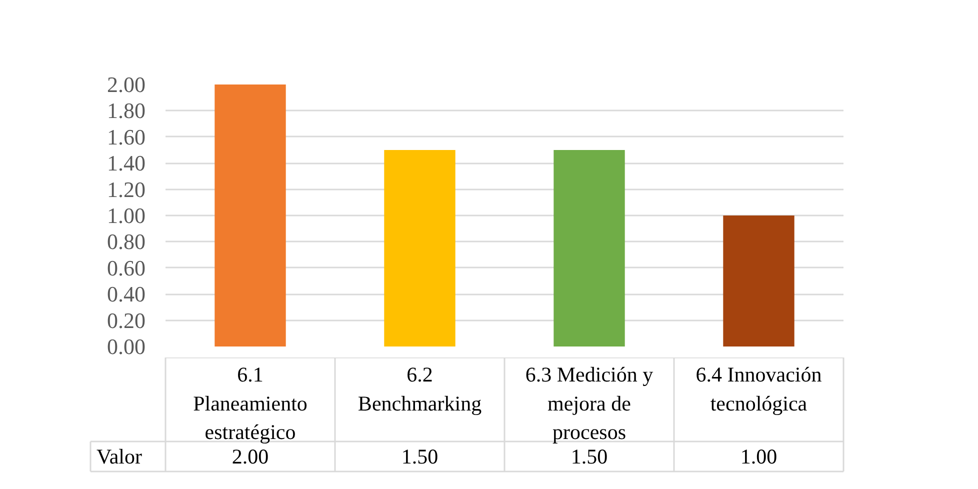 Image resolution: width=978 pixels, height=489 pixels. Describe the element at coordinates (119, 456) in the screenshot. I see `text: Valor` at that location.